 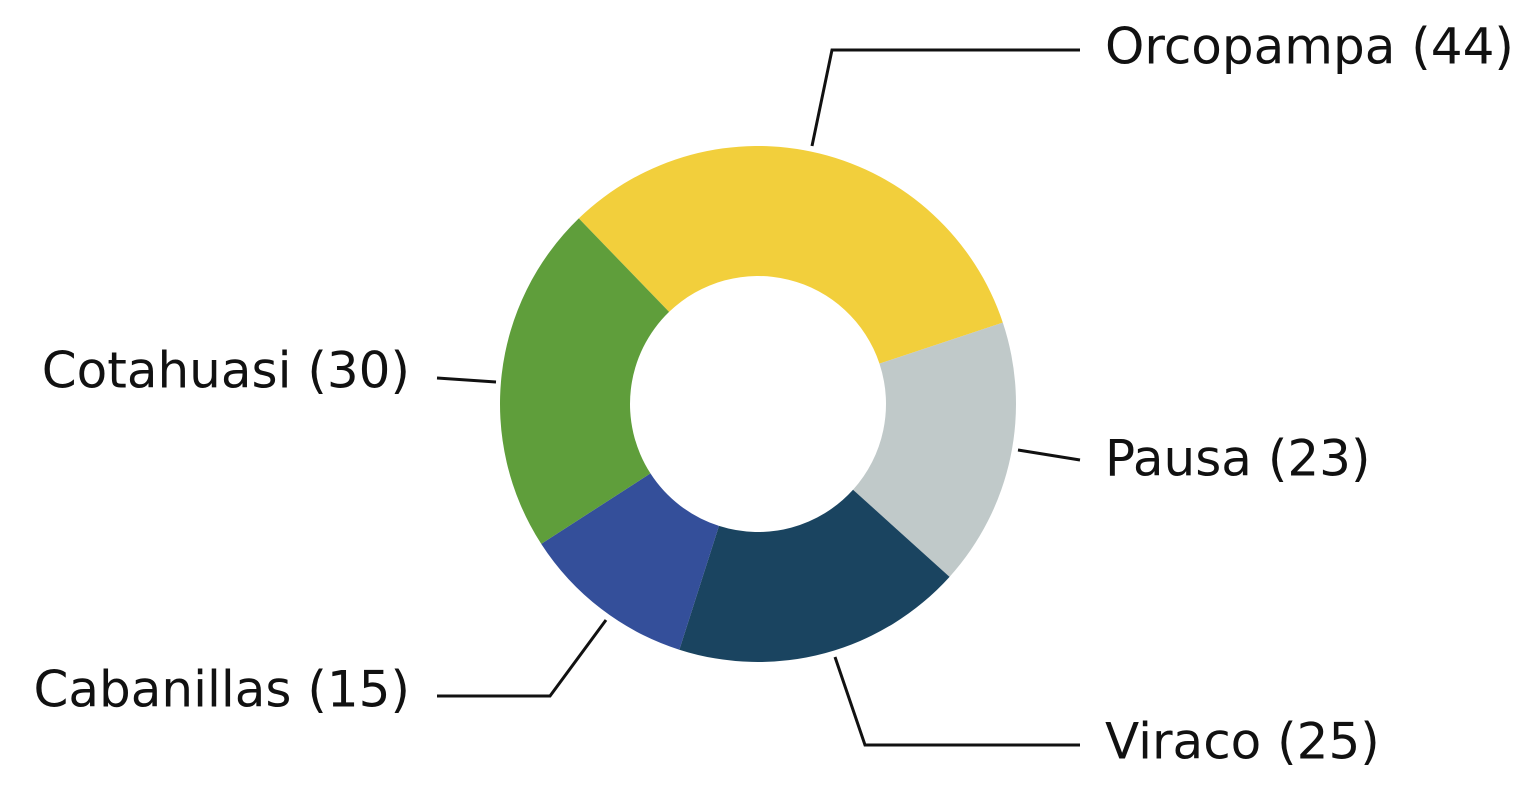 I want to click on slice-cabanillas, so click(x=630, y=561).